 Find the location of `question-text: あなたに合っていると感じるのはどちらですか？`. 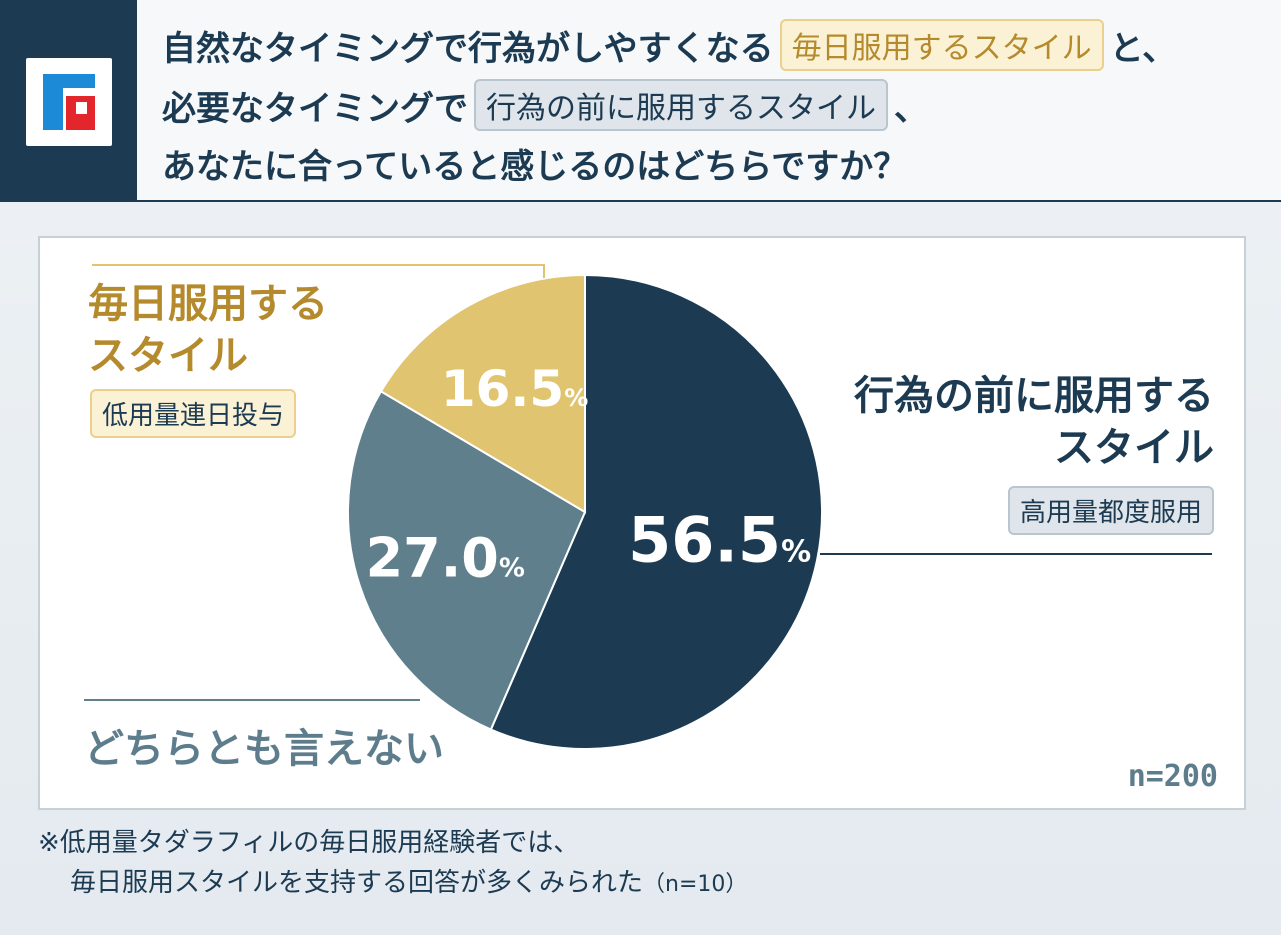

question-text: あなたに合っていると感じるのはどちらですか？ is located at coordinates (535, 166).